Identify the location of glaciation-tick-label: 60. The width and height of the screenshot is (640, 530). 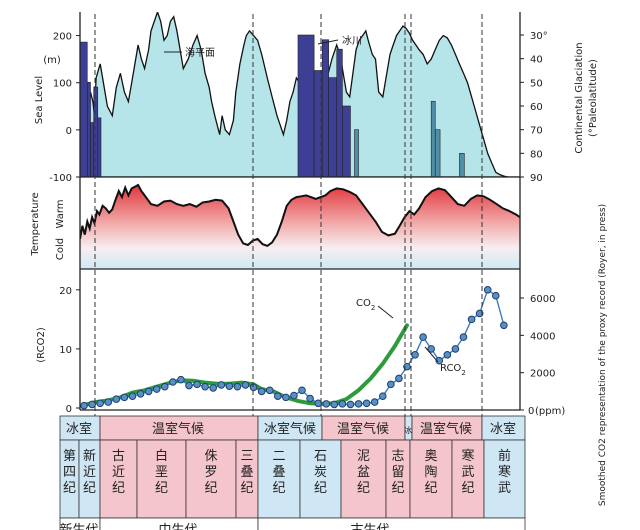
(536, 107).